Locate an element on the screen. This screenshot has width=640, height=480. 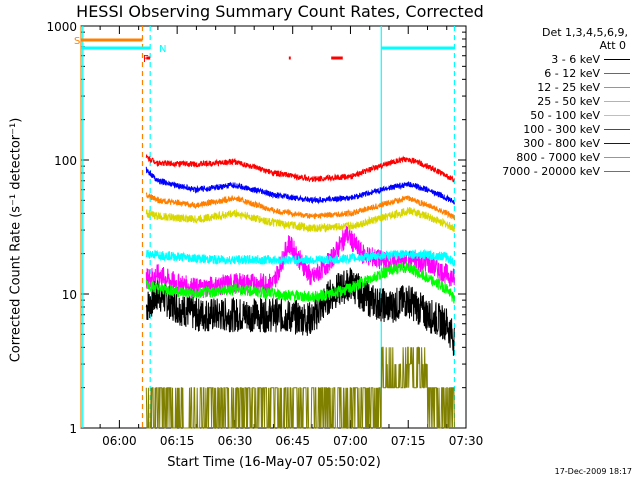
flag-label-f: F is located at coordinates (146, 59).